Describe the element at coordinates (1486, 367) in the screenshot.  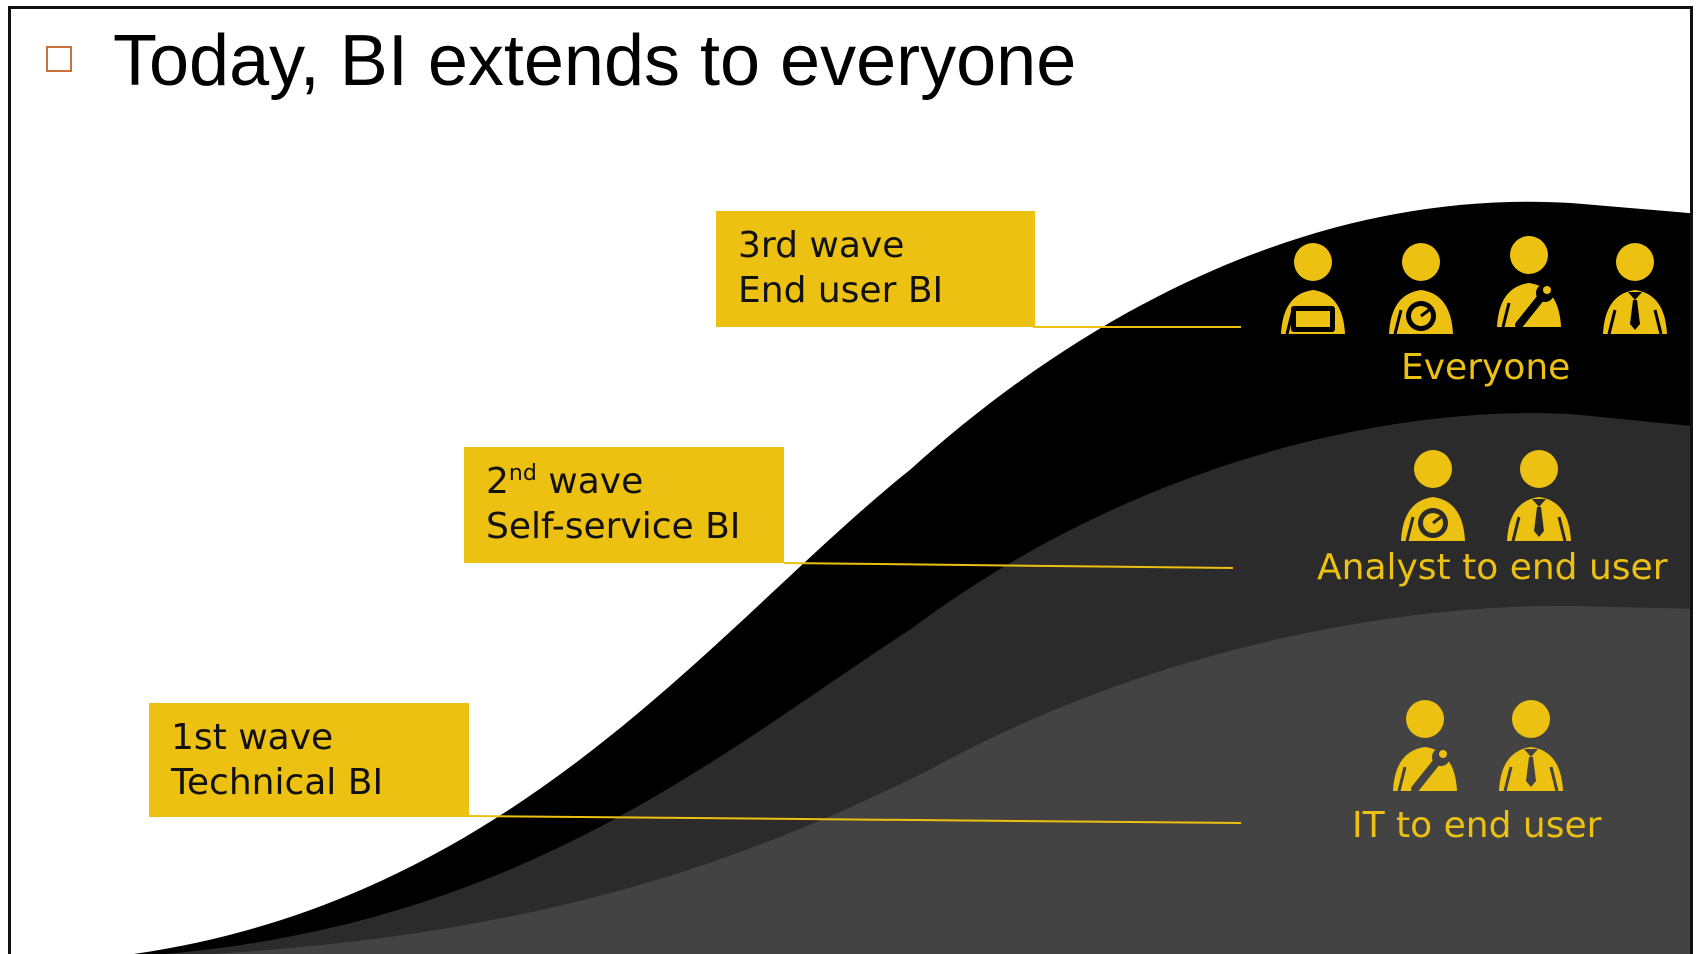
I see `wave-3-audience: Everyone` at that location.